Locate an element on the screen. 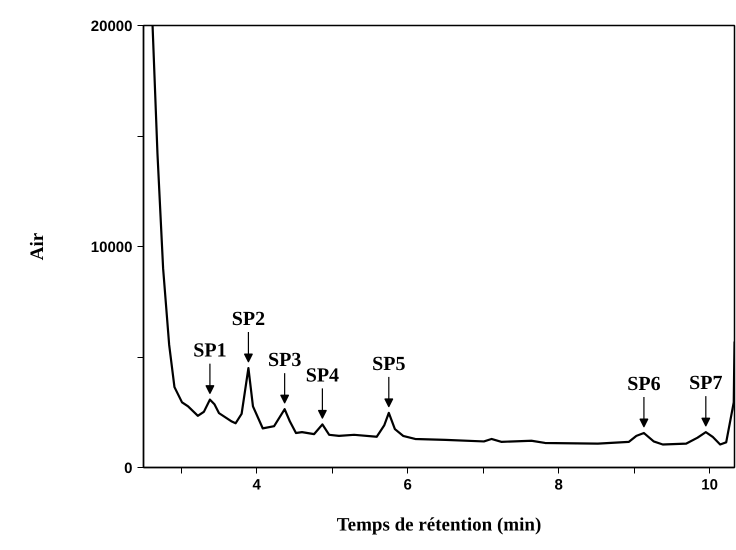 The width and height of the screenshot is (736, 550). annotation: SP4 is located at coordinates (323, 375).